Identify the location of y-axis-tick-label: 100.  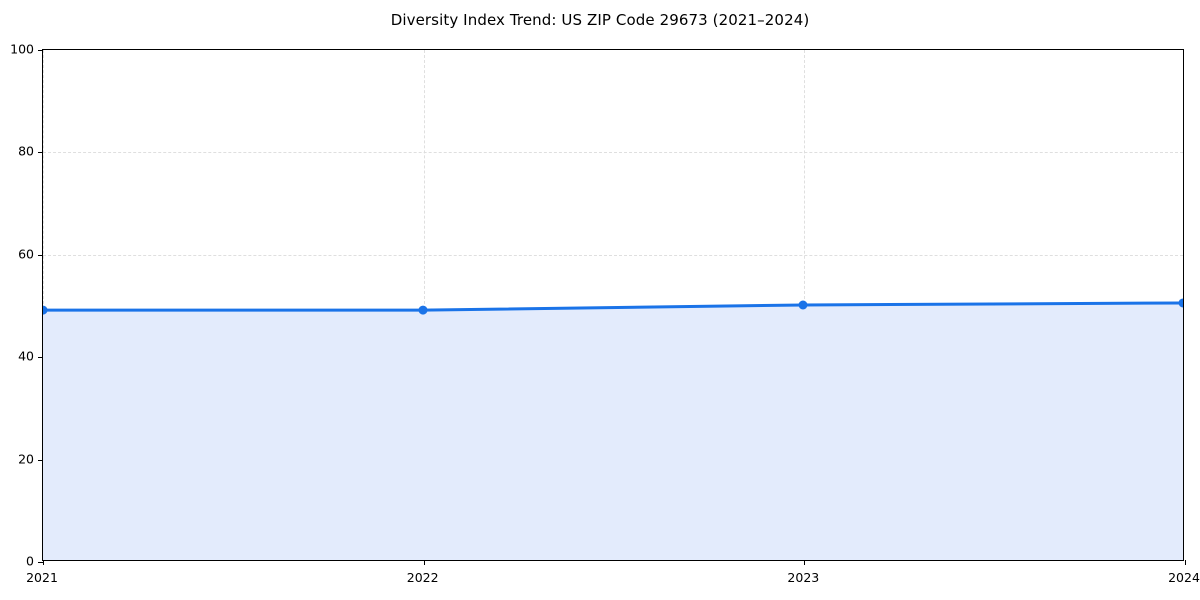
(22, 49).